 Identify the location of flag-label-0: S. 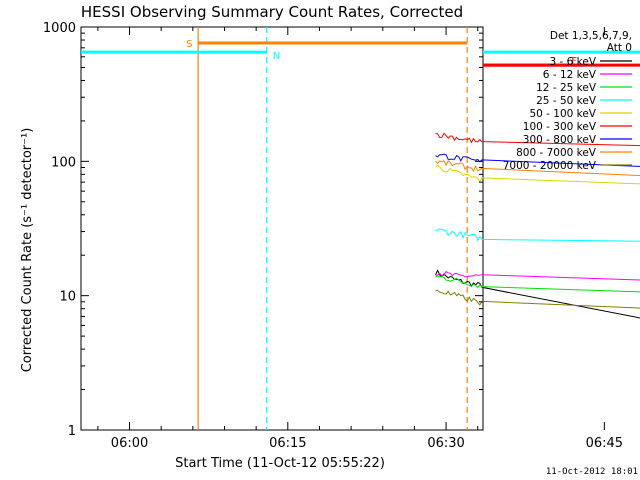
(189, 44).